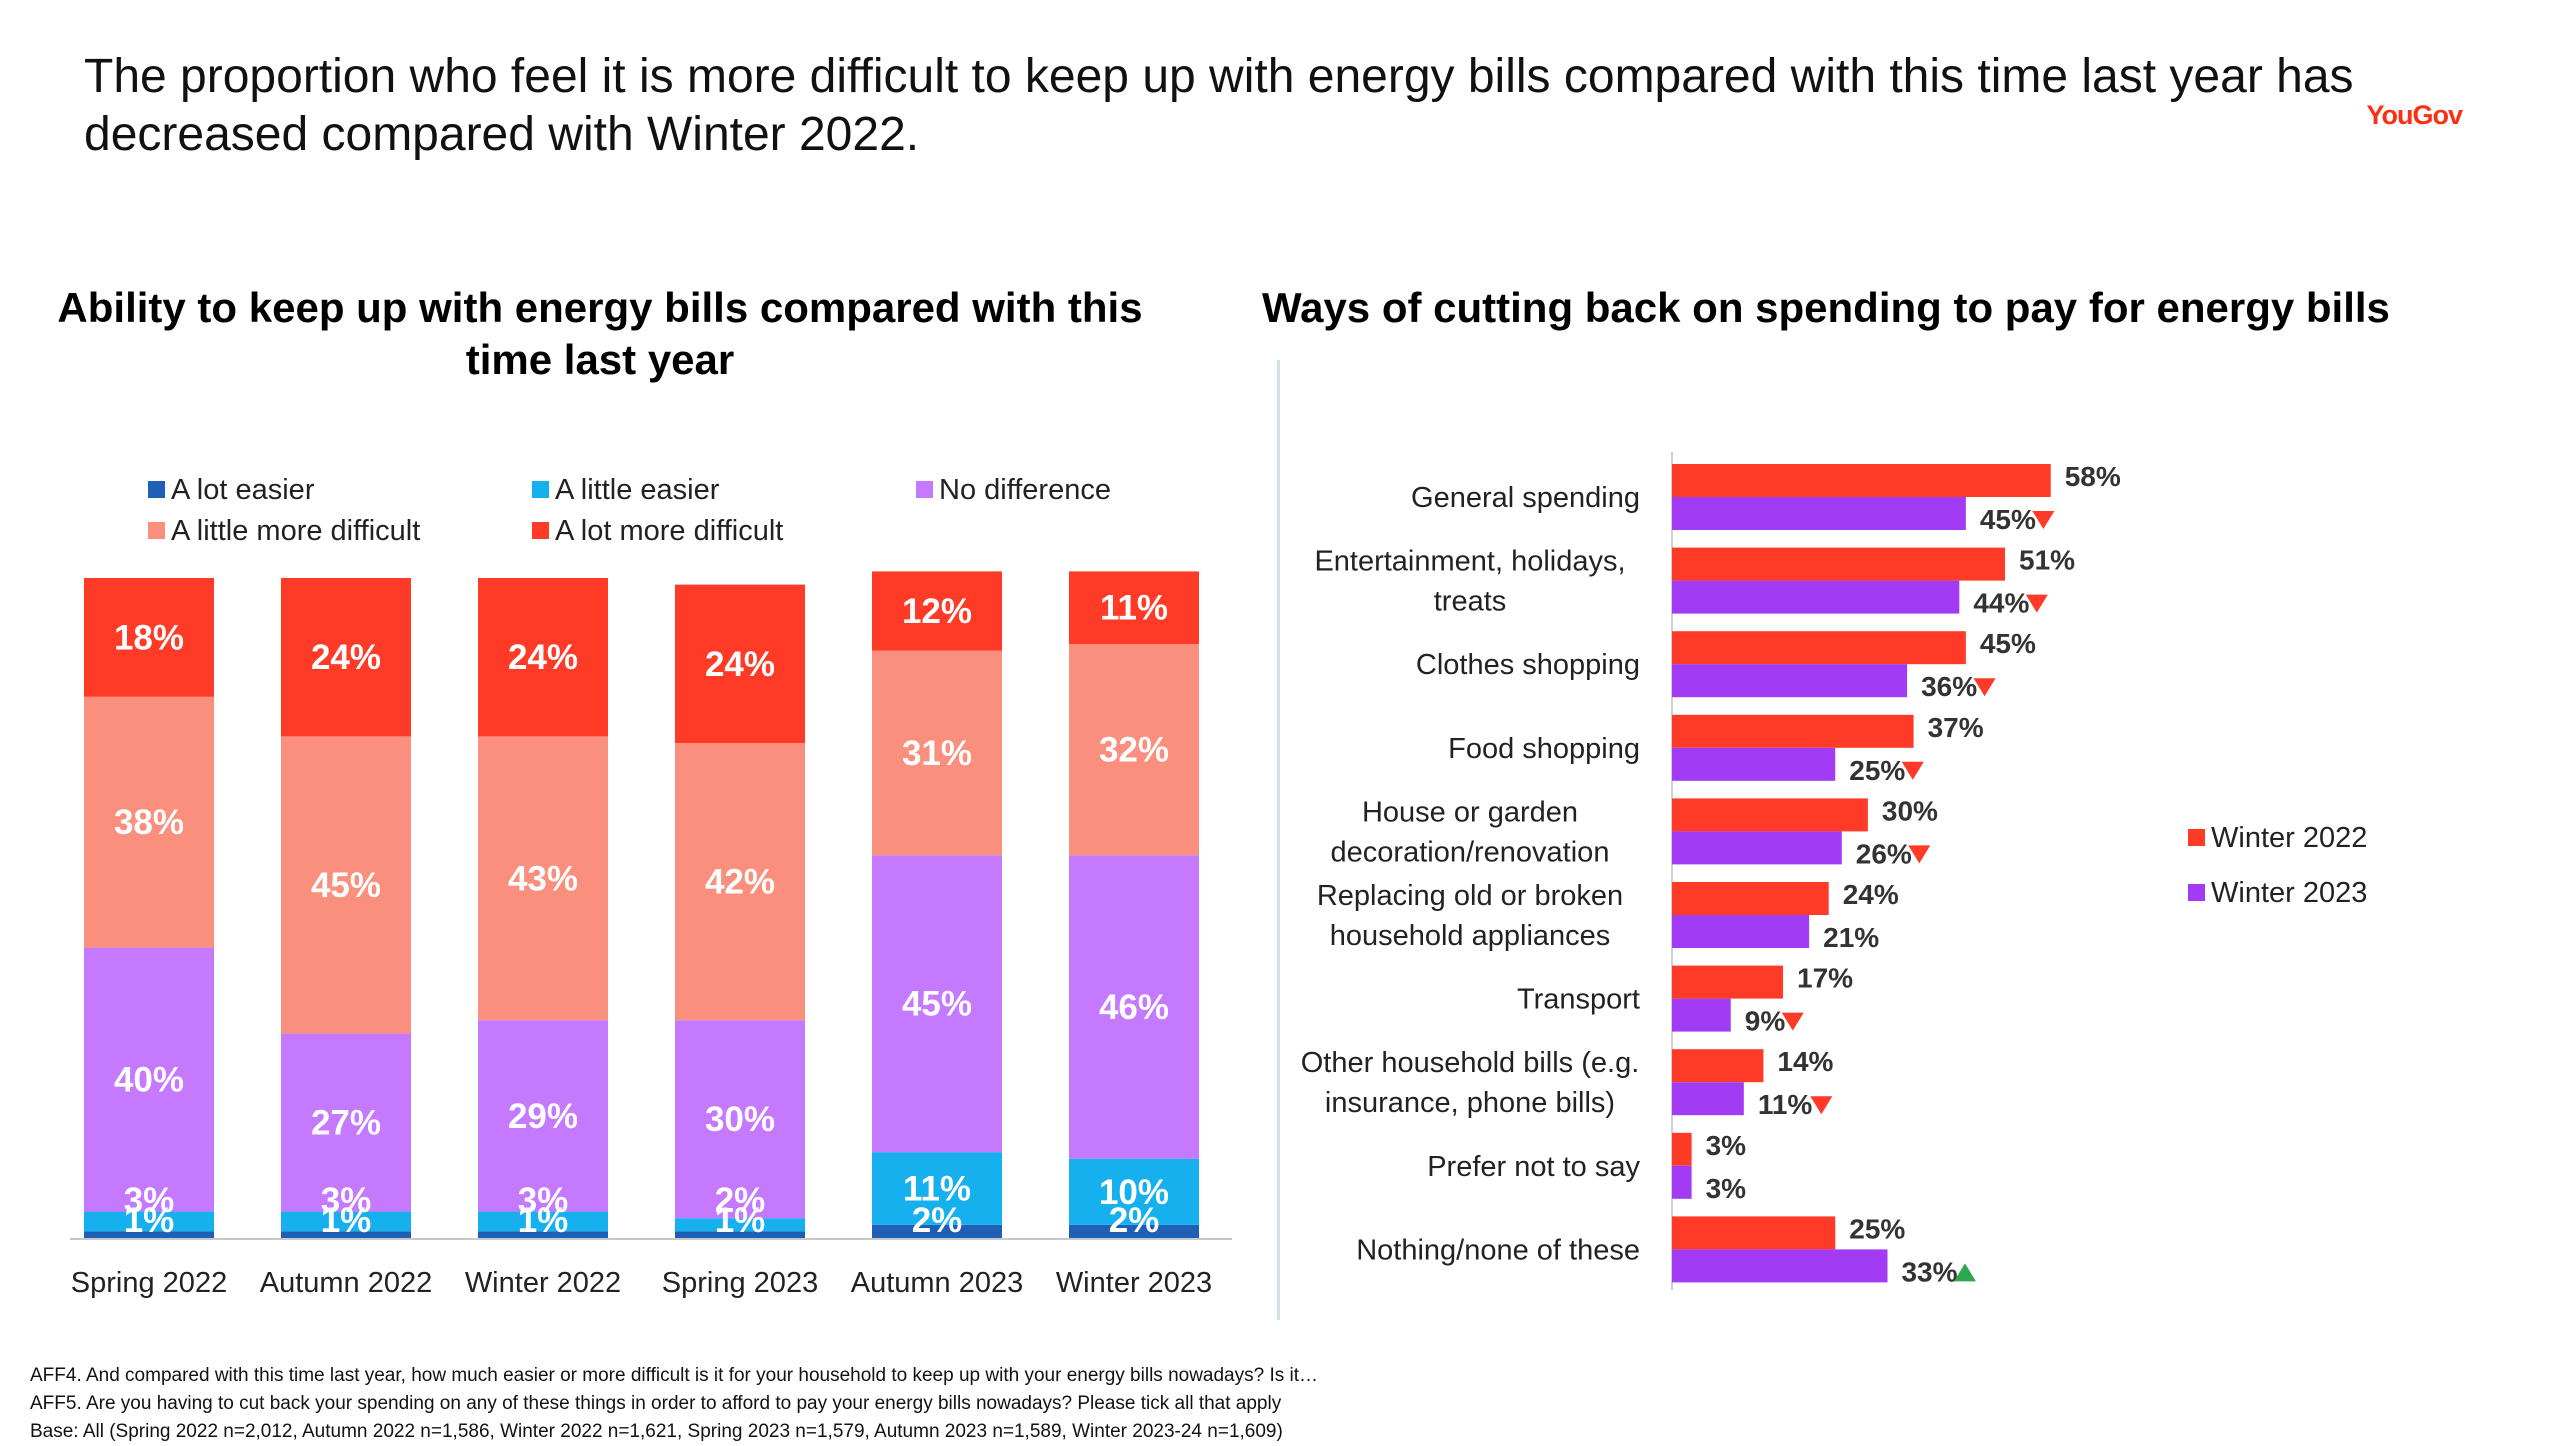  What do you see at coordinates (1929, 1271) in the screenshot?
I see `data-label: 33%` at bounding box center [1929, 1271].